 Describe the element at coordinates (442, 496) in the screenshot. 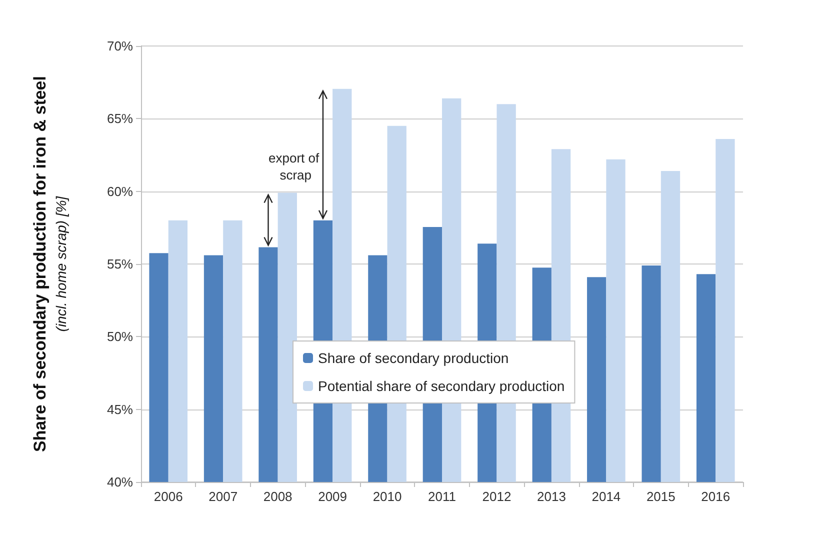

I see `x-tick-label: 2011` at that location.